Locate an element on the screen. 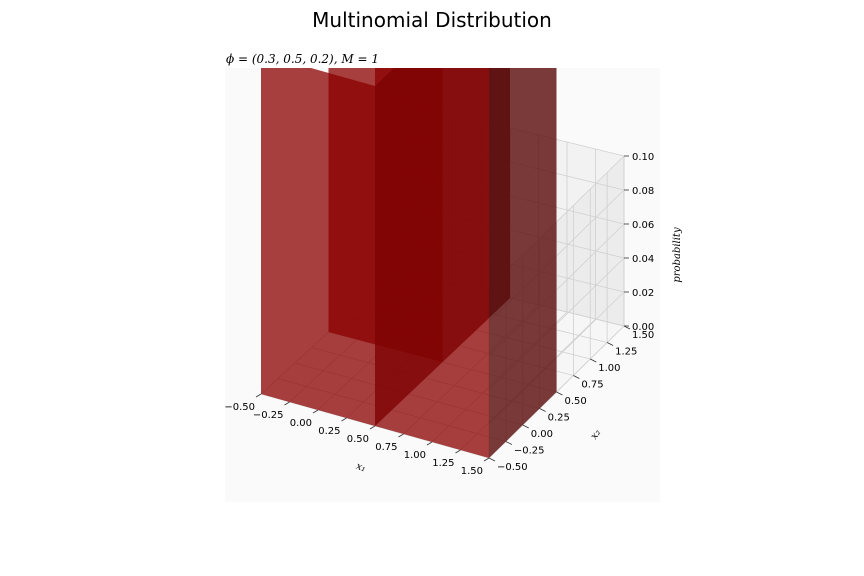  x-tick-label-3: 0.25 is located at coordinates (329, 431).